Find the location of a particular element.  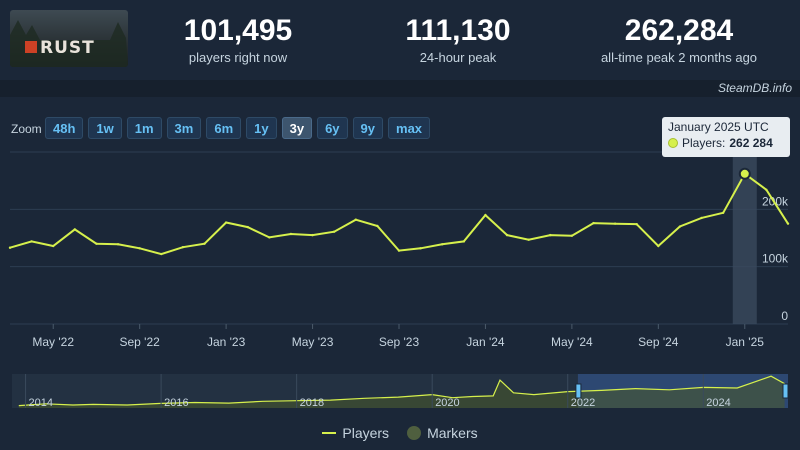

rust-logo-mark-icon is located at coordinates (31, 47).